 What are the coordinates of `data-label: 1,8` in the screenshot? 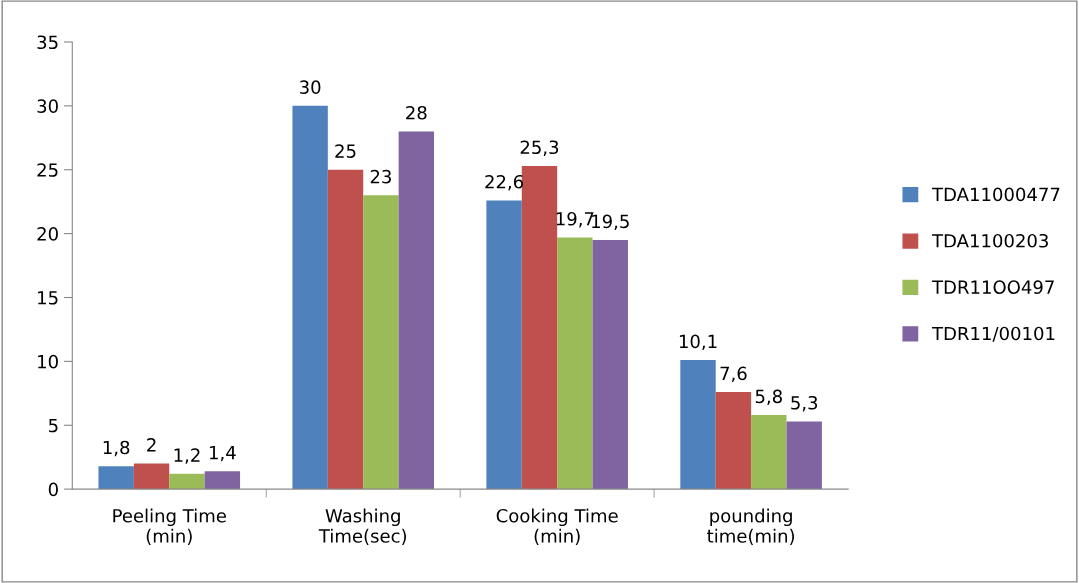 It's located at (116, 448).